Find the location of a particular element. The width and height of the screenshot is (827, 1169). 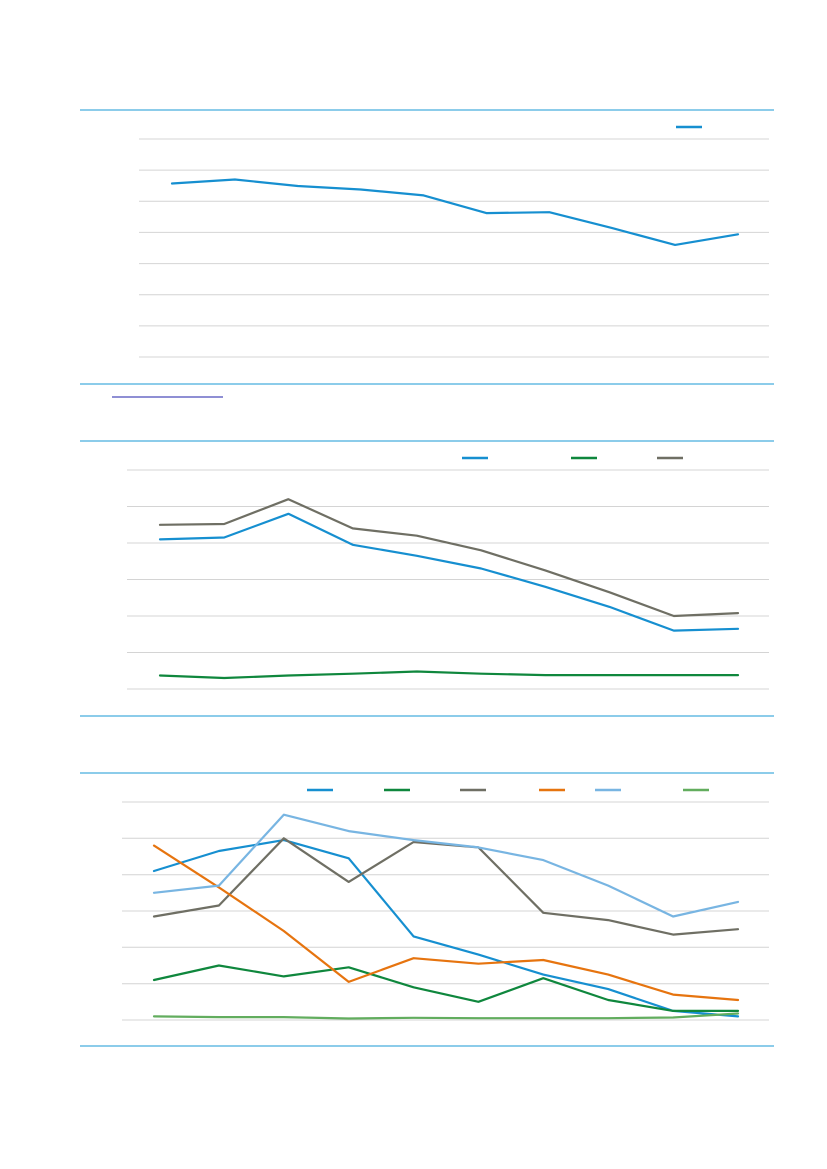

chart-1-series-1-line is located at coordinates (455, 212).